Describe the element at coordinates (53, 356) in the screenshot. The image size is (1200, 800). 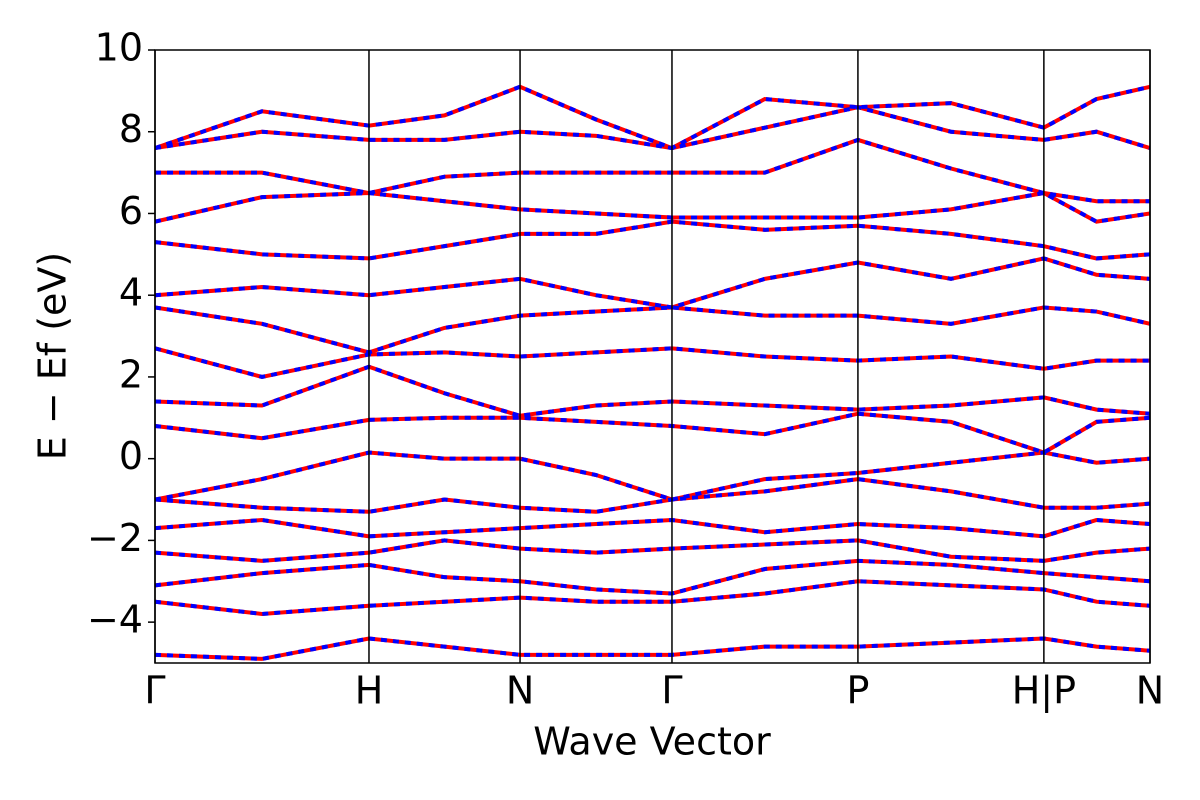
I see `y-axis-label: E − Ef (eV)` at that location.